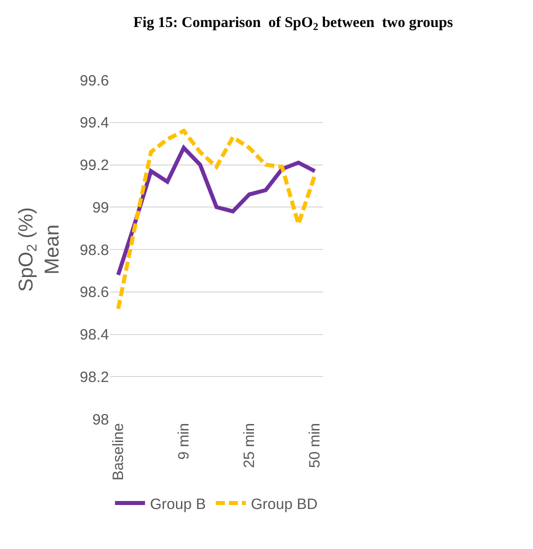  Describe the element at coordinates (94, 123) in the screenshot. I see `y-tick-label: 99.4` at that location.